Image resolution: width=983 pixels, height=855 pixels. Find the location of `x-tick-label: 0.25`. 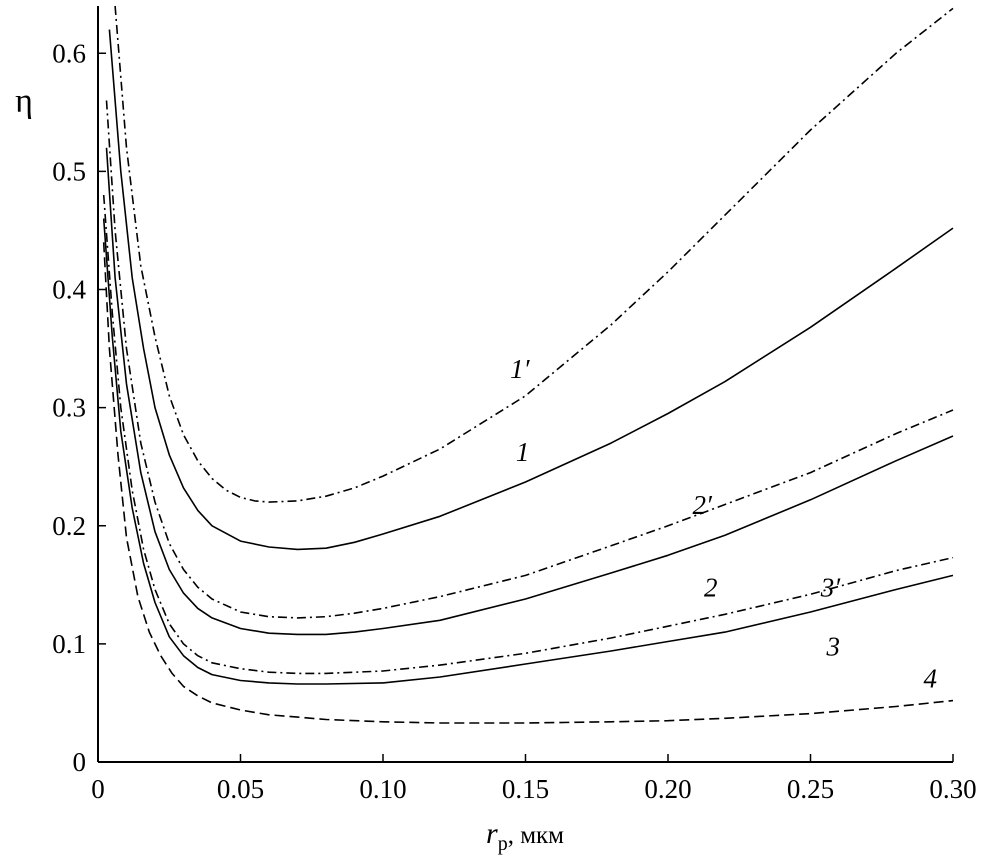

x-tick-label: 0.25 is located at coordinates (810, 789).